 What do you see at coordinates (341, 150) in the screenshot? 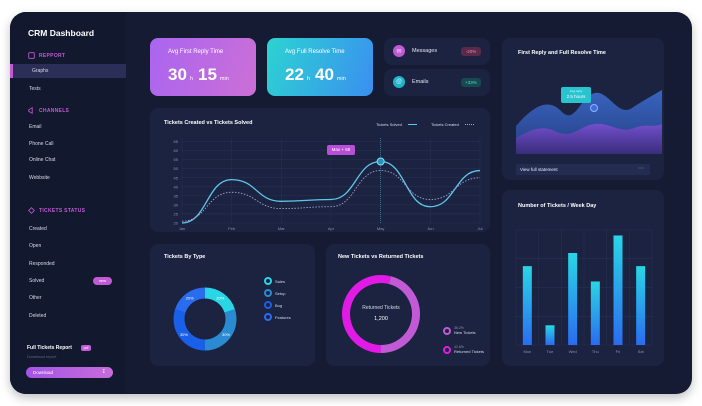
I see `line-tooltip: Max + 68` at bounding box center [341, 150].